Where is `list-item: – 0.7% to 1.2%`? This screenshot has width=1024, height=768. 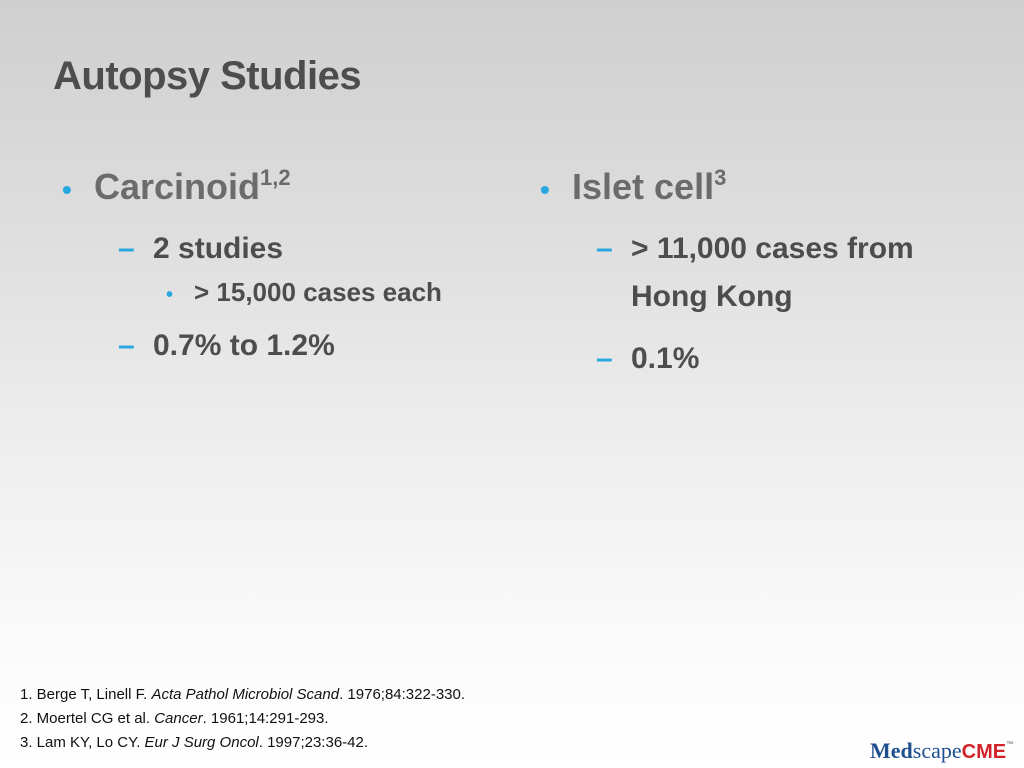 list-item: – 0.7% to 1.2% is located at coordinates (310, 346).